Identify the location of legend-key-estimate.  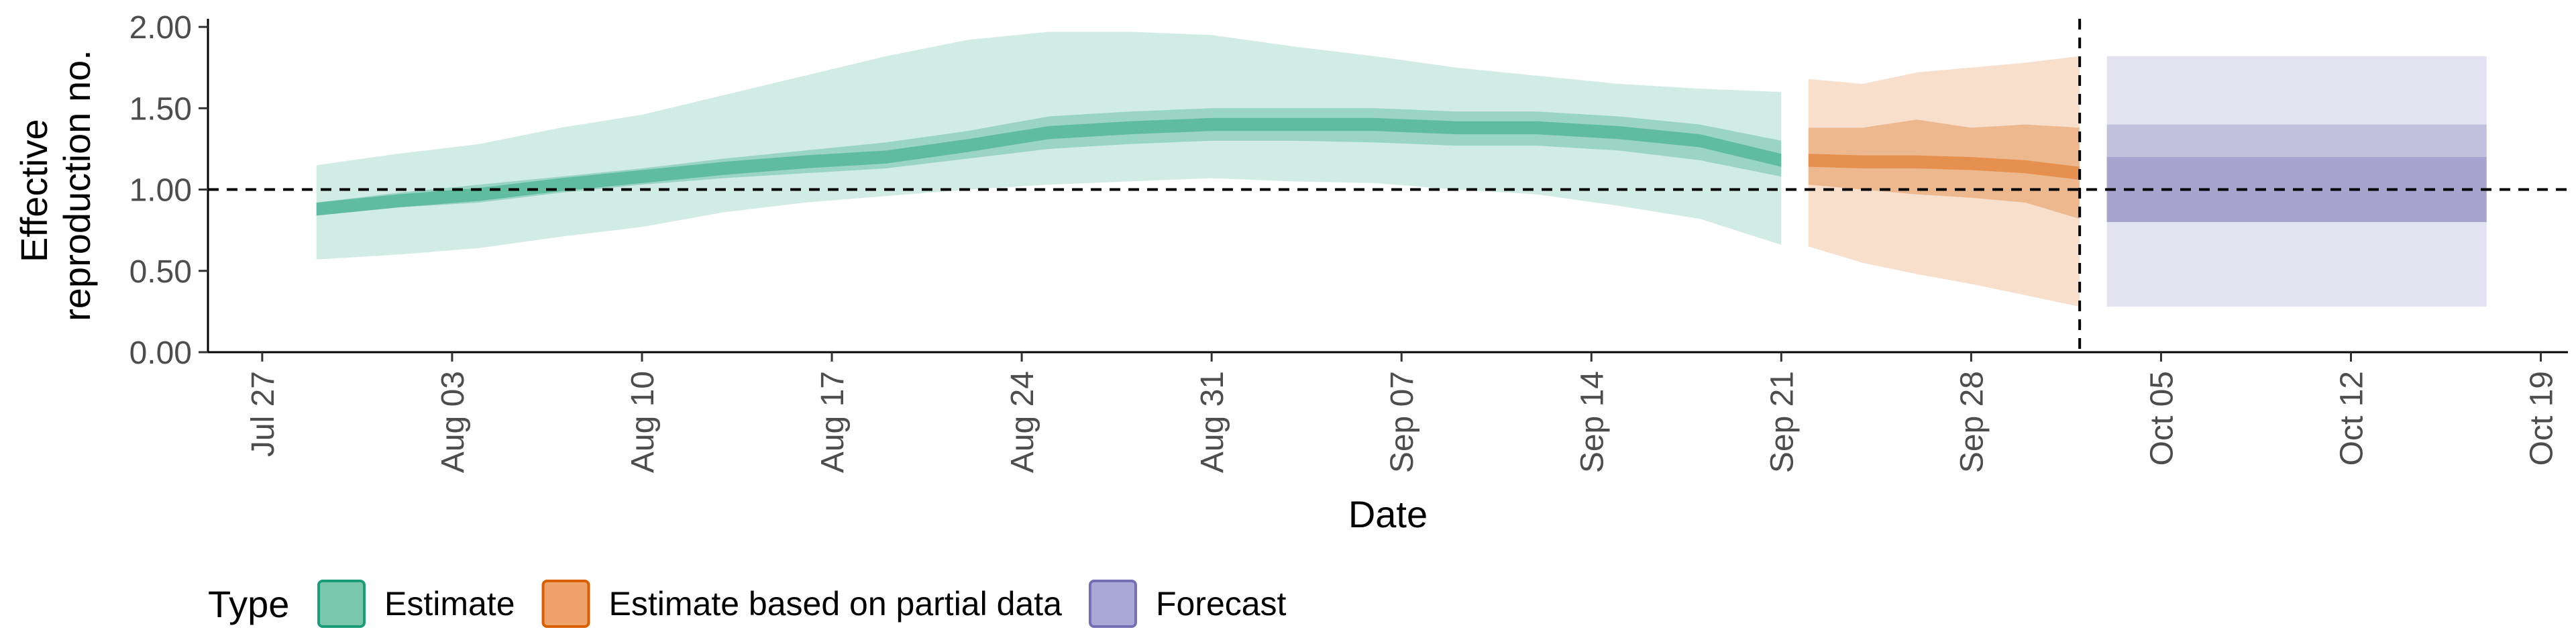
(341, 604).